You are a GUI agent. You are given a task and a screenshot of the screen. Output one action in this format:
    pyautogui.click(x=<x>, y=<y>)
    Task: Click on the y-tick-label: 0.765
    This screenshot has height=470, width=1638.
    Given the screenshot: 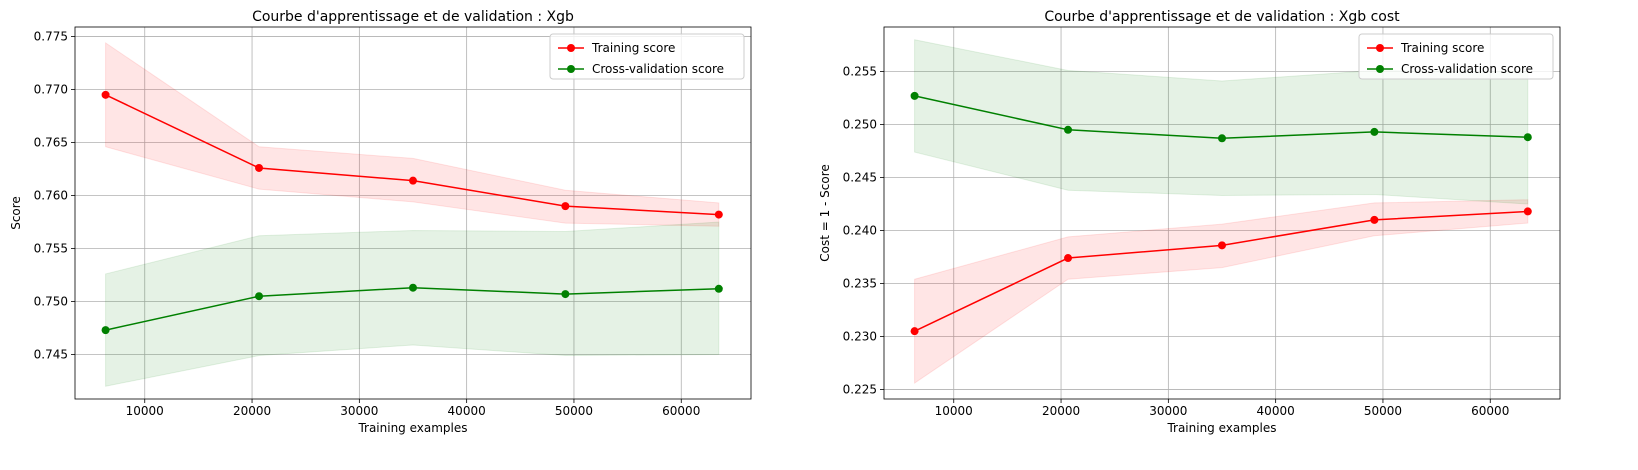 What is the action you would take?
    pyautogui.click(x=51, y=143)
    